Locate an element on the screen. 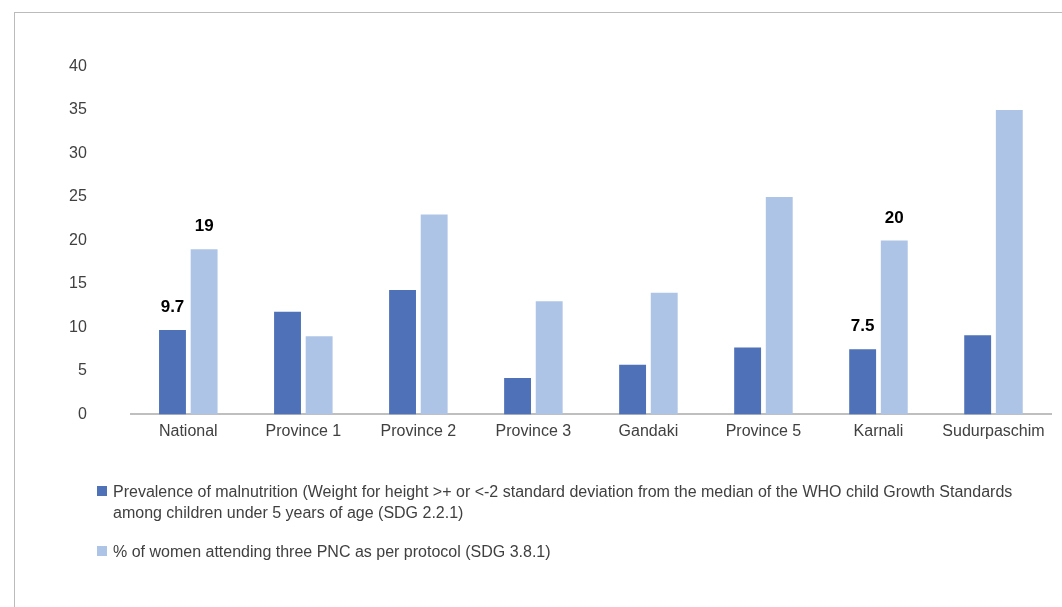 The image size is (1062, 607). legend-label: Prevalence of malnutrition (Weight for height >+ or <-2 standard deviation from the median of the WHO child Growth Standards among children under 5 years of age (SDG 2.2.1) is located at coordinates (563, 502).